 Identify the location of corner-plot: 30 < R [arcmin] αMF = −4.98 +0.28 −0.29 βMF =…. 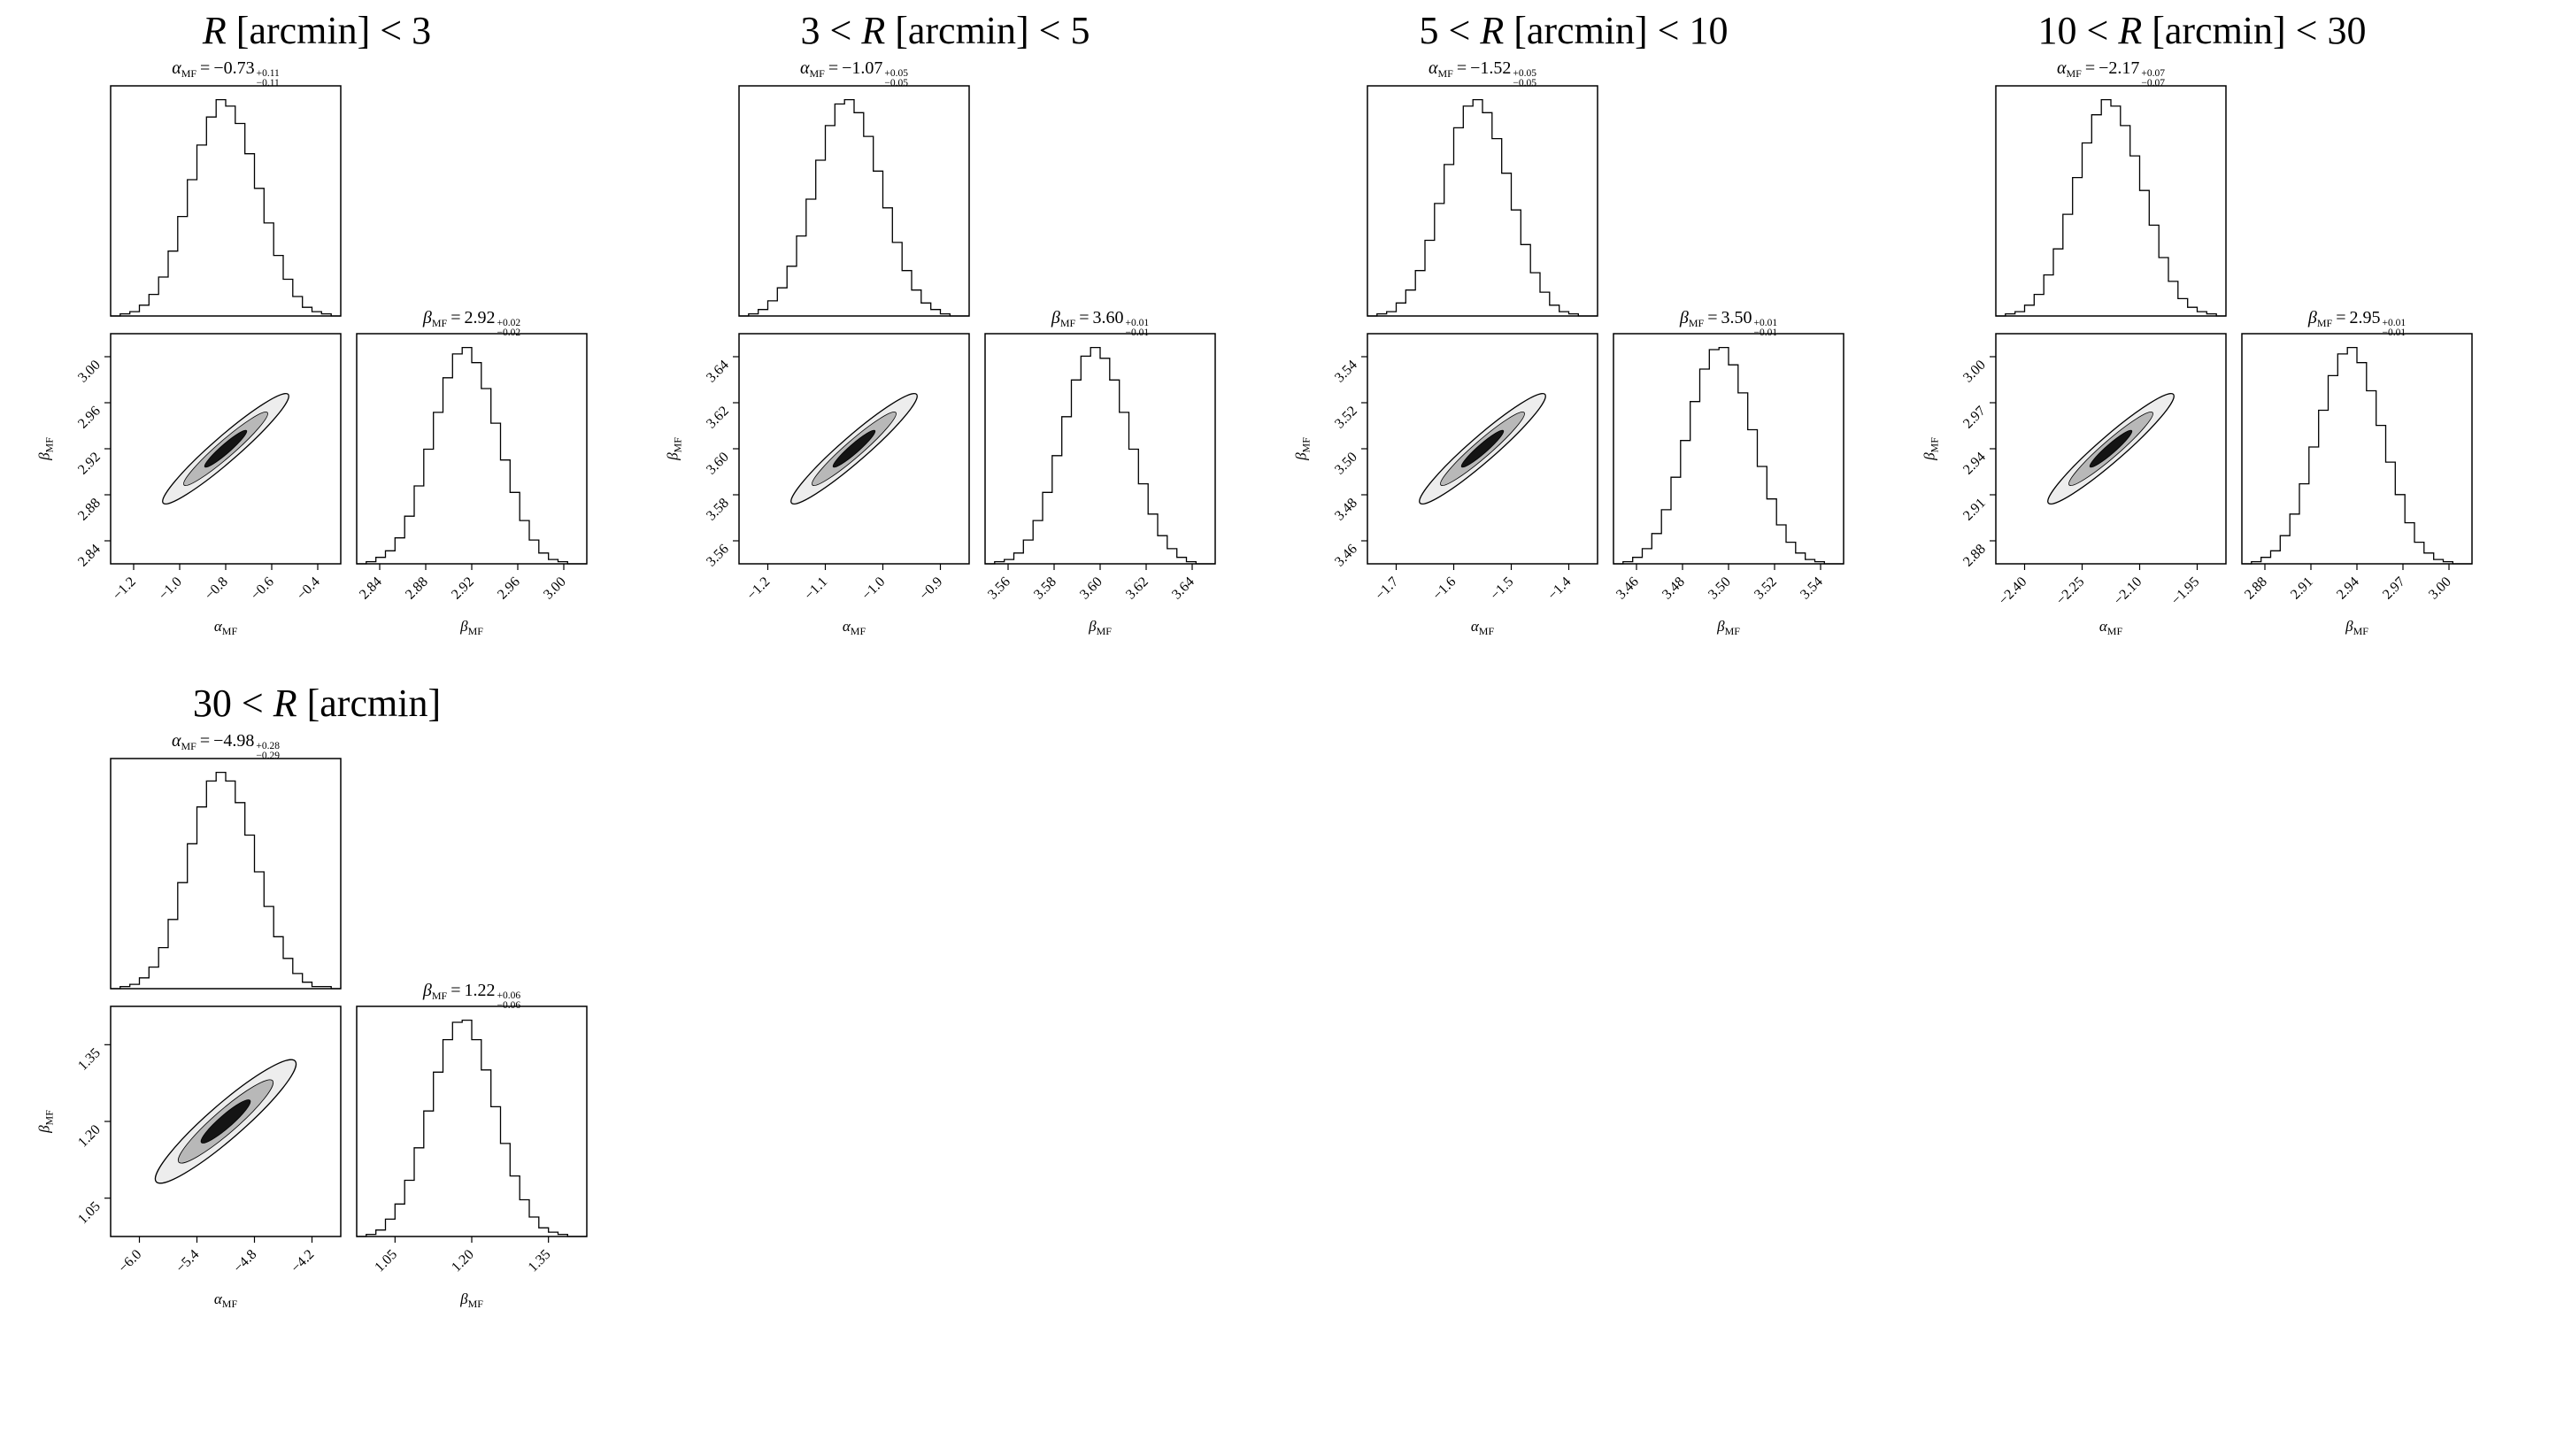
(317, 999).